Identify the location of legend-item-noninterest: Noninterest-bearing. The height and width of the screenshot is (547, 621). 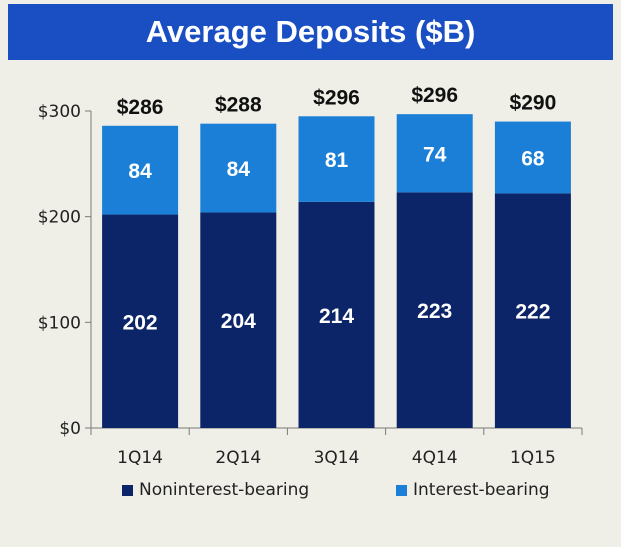
(215, 490).